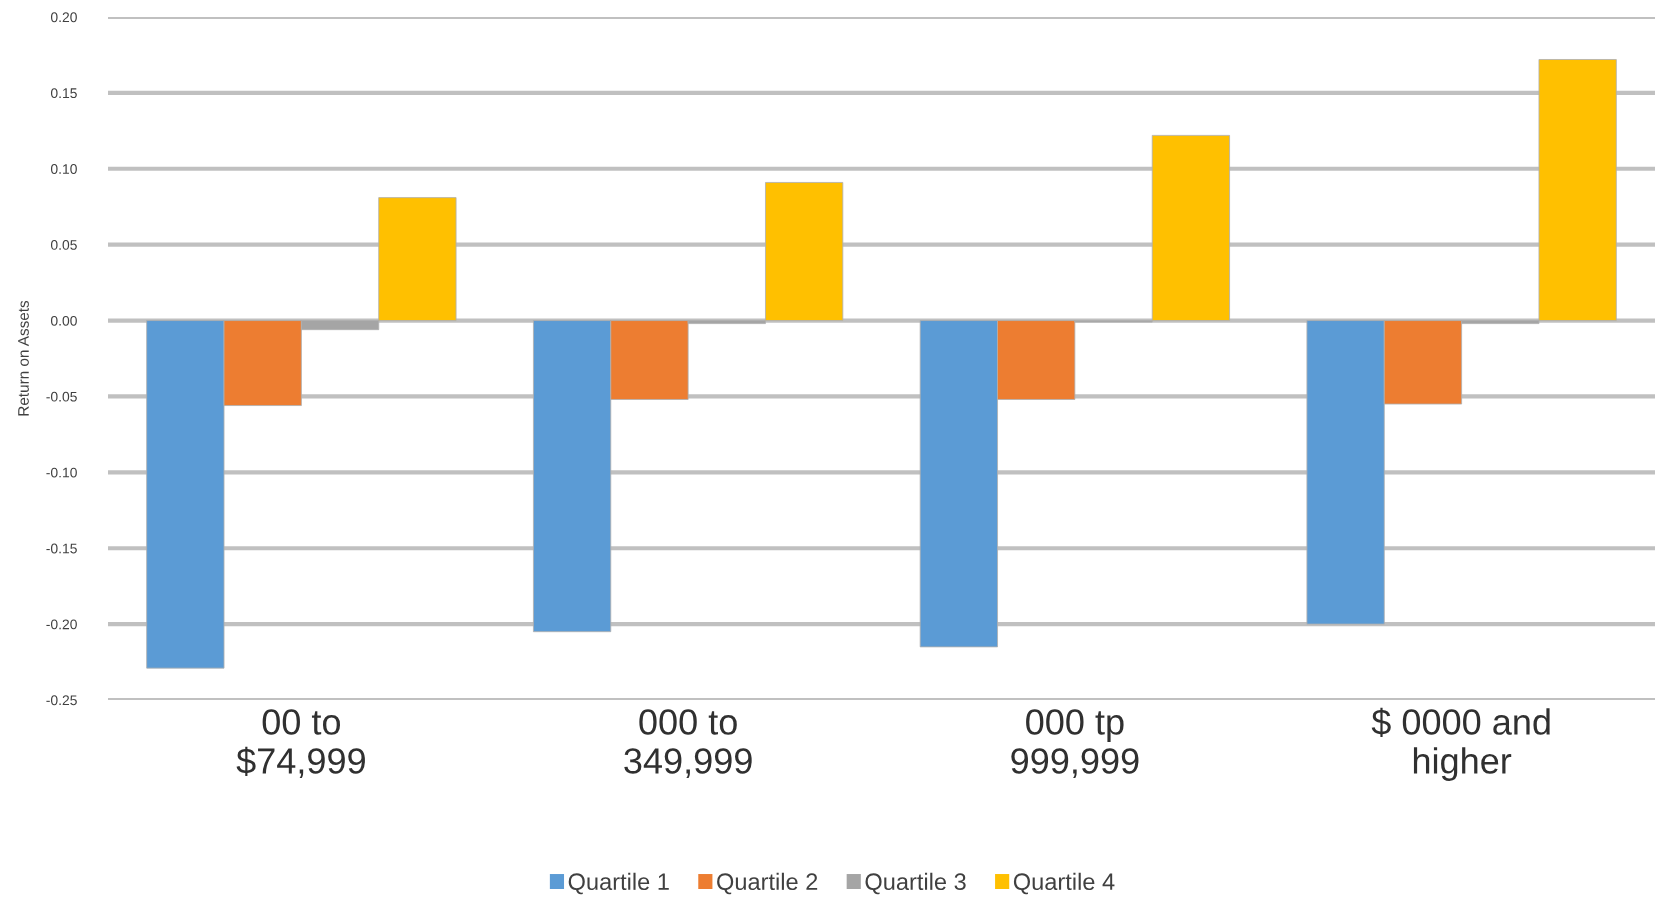 This screenshot has width=1665, height=916. I want to click on legend-label: Quartile 2, so click(767, 883).